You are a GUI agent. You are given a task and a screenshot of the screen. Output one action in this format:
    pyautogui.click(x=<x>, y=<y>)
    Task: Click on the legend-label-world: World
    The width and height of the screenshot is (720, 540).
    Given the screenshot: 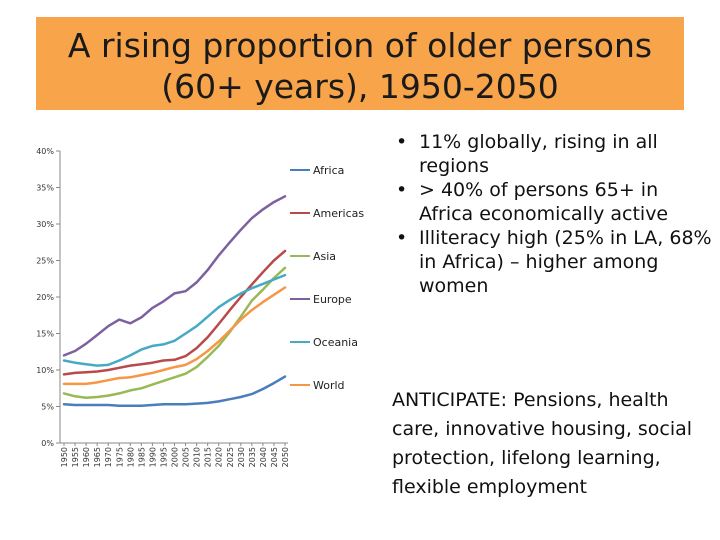 What is the action you would take?
    pyautogui.click(x=329, y=385)
    